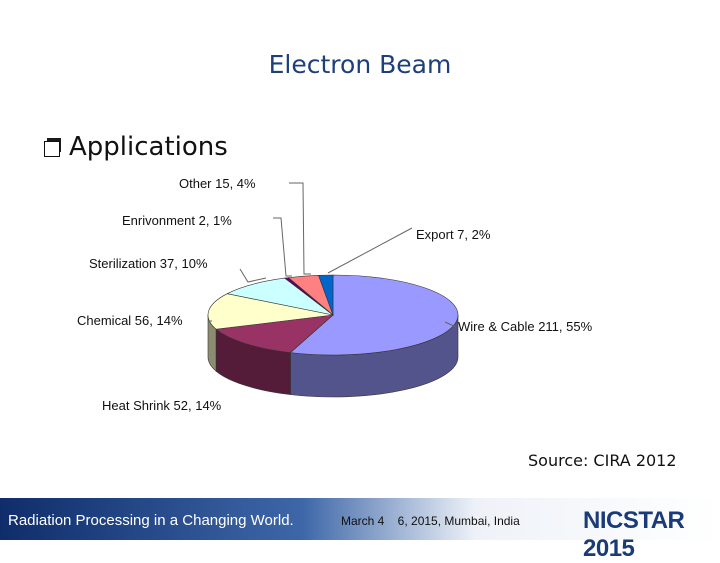 The width and height of the screenshot is (720, 563). What do you see at coordinates (450, 324) in the screenshot?
I see `leader-line-wire-cable` at bounding box center [450, 324].